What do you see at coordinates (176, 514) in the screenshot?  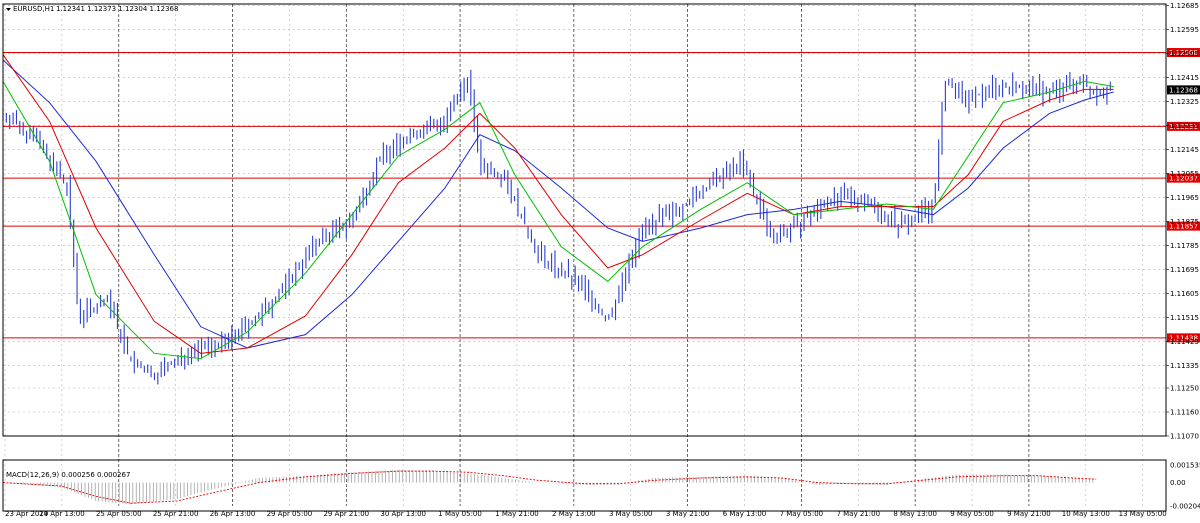 I see `x-tick-label: 25 Apr 21:00` at bounding box center [176, 514].